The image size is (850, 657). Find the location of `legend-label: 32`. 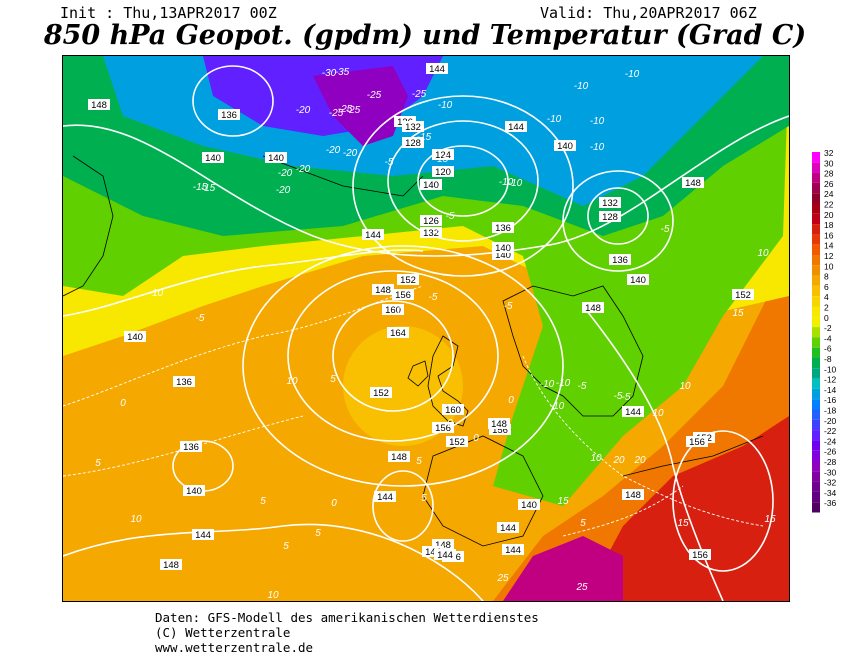

legend-label: 32 is located at coordinates (829, 153).